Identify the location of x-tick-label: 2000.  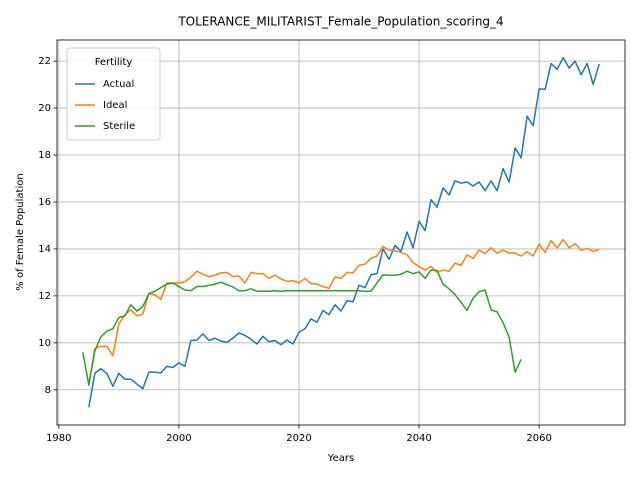
(178, 438).